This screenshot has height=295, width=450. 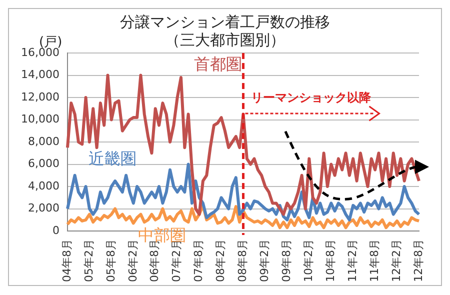 What do you see at coordinates (243, 260) in the screenshot?
I see `x-tick-label: 08年8月` at bounding box center [243, 260].